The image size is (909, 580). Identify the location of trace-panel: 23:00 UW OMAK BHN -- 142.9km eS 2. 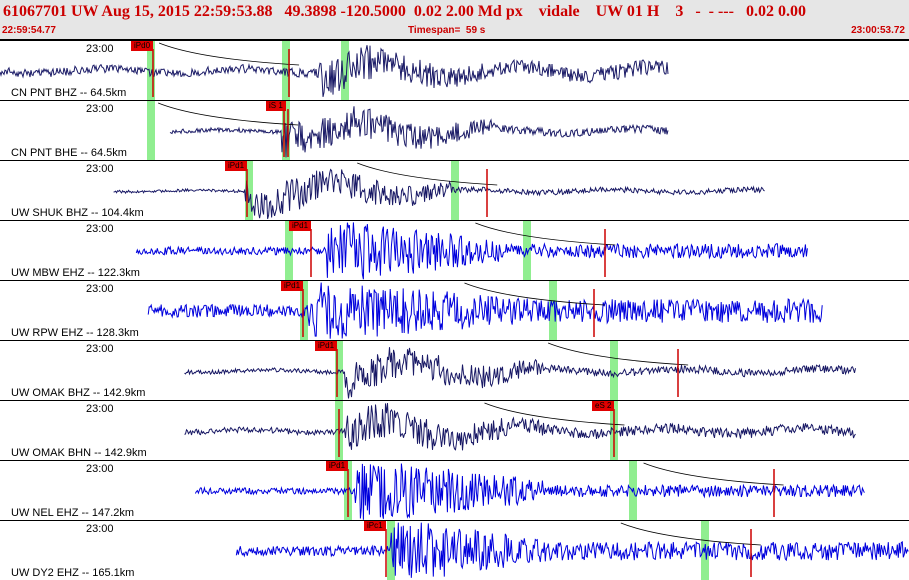
(454, 430).